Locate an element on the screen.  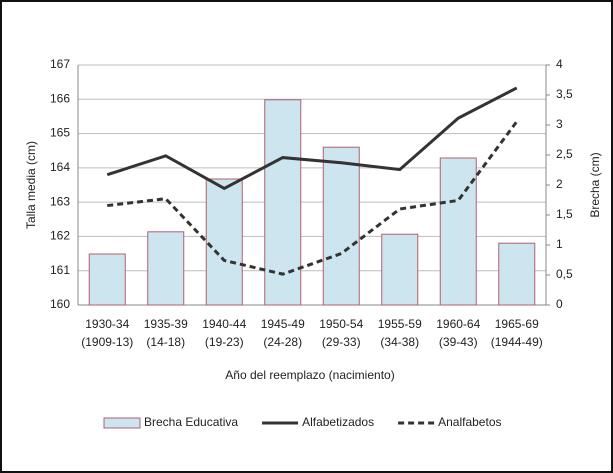
legend-label: Alfabetizados is located at coordinates (338, 422).